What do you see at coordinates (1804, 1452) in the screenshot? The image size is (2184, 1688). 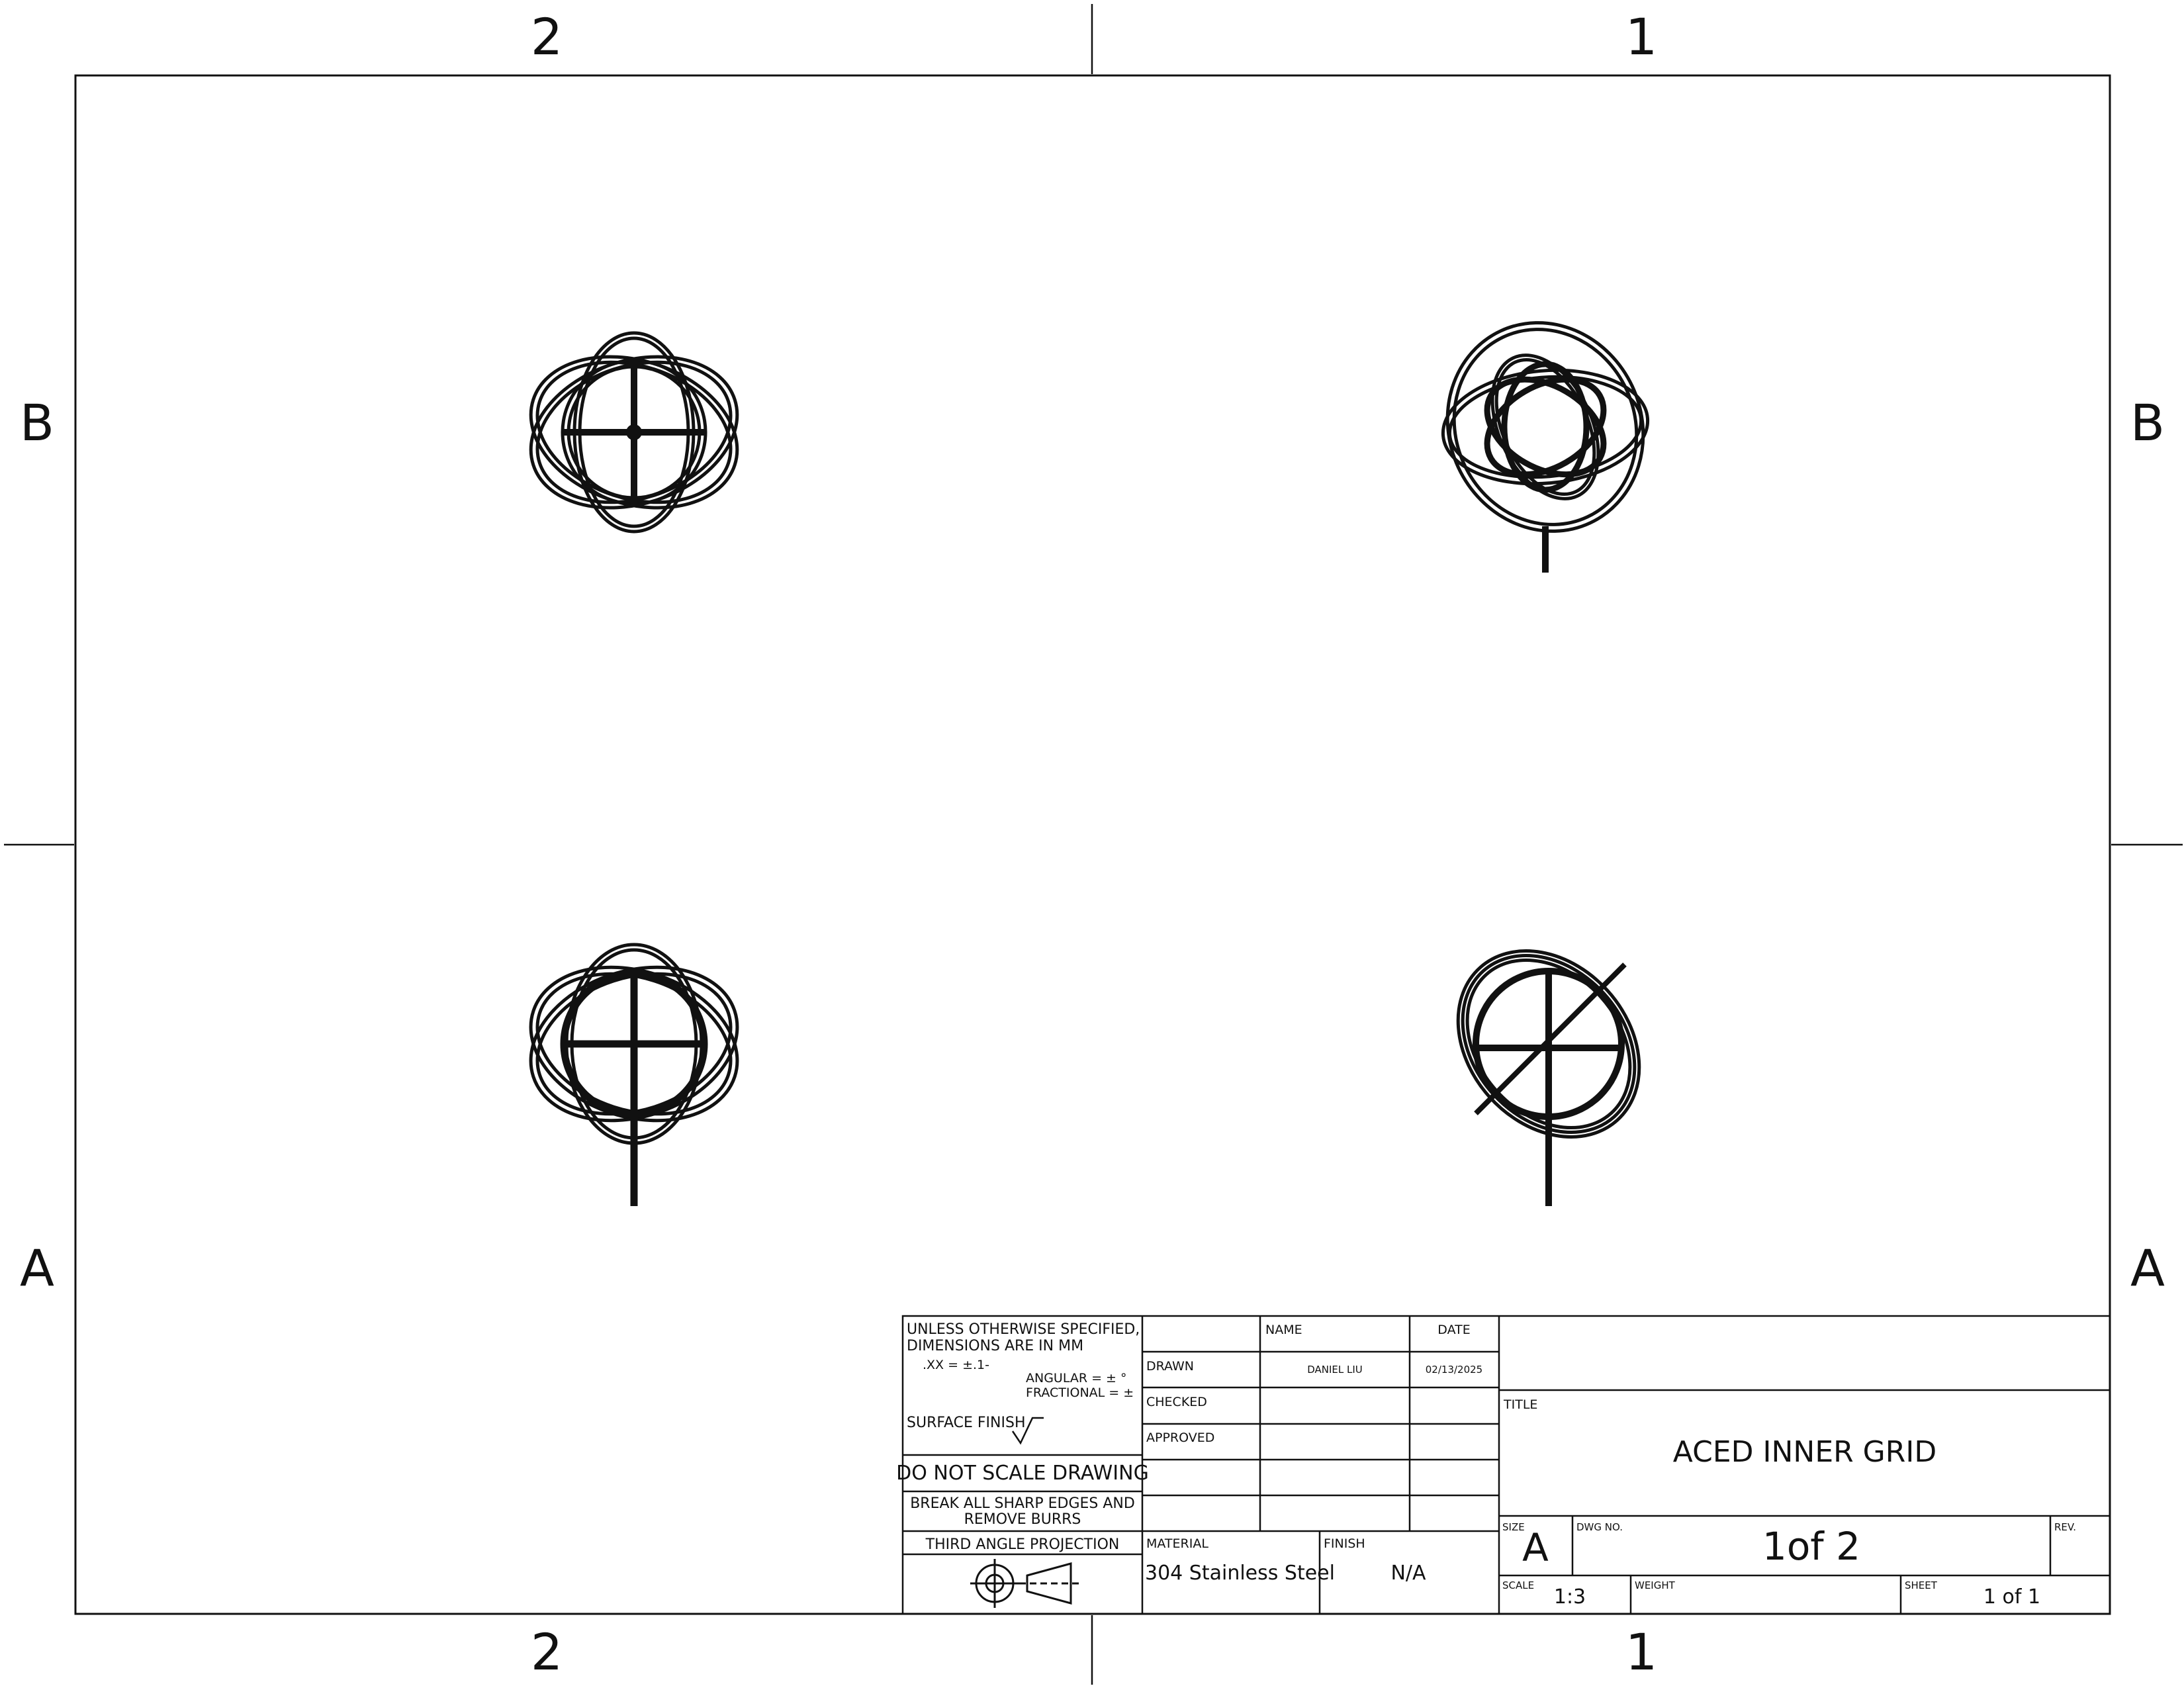 I see `drawing-title: ACED INNER GRID` at bounding box center [1804, 1452].